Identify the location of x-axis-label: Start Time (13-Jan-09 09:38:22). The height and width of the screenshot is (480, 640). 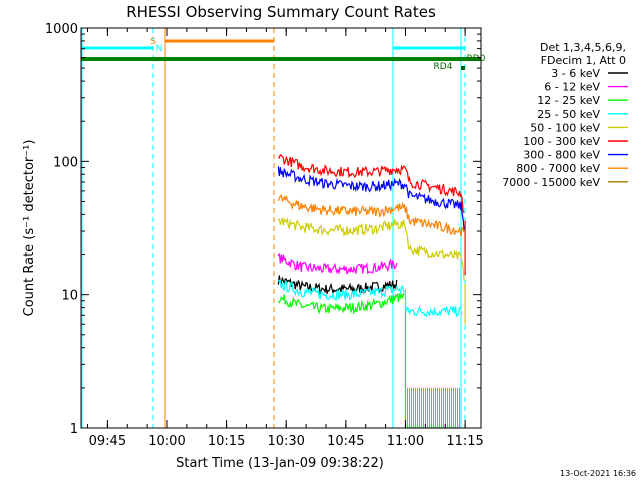
(280, 463).